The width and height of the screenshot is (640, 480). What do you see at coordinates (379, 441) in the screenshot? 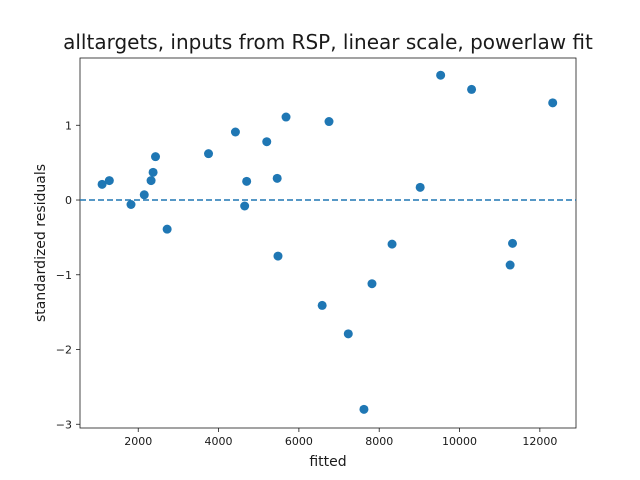
I see `x-tick-label: 8000` at bounding box center [379, 441].